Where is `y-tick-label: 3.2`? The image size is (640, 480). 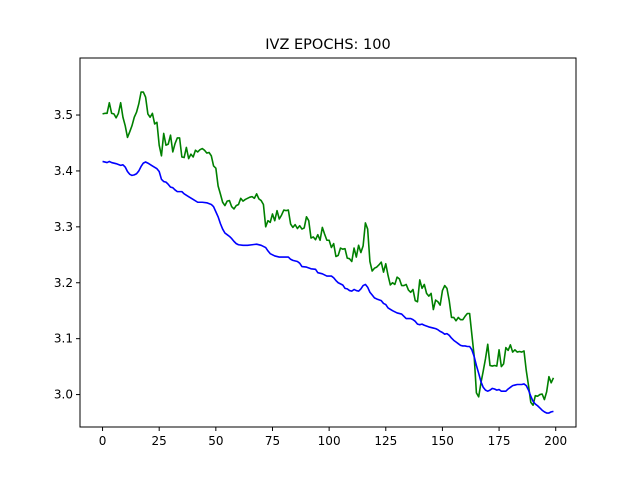
y-tick-label: 3.2 is located at coordinates (63, 283).